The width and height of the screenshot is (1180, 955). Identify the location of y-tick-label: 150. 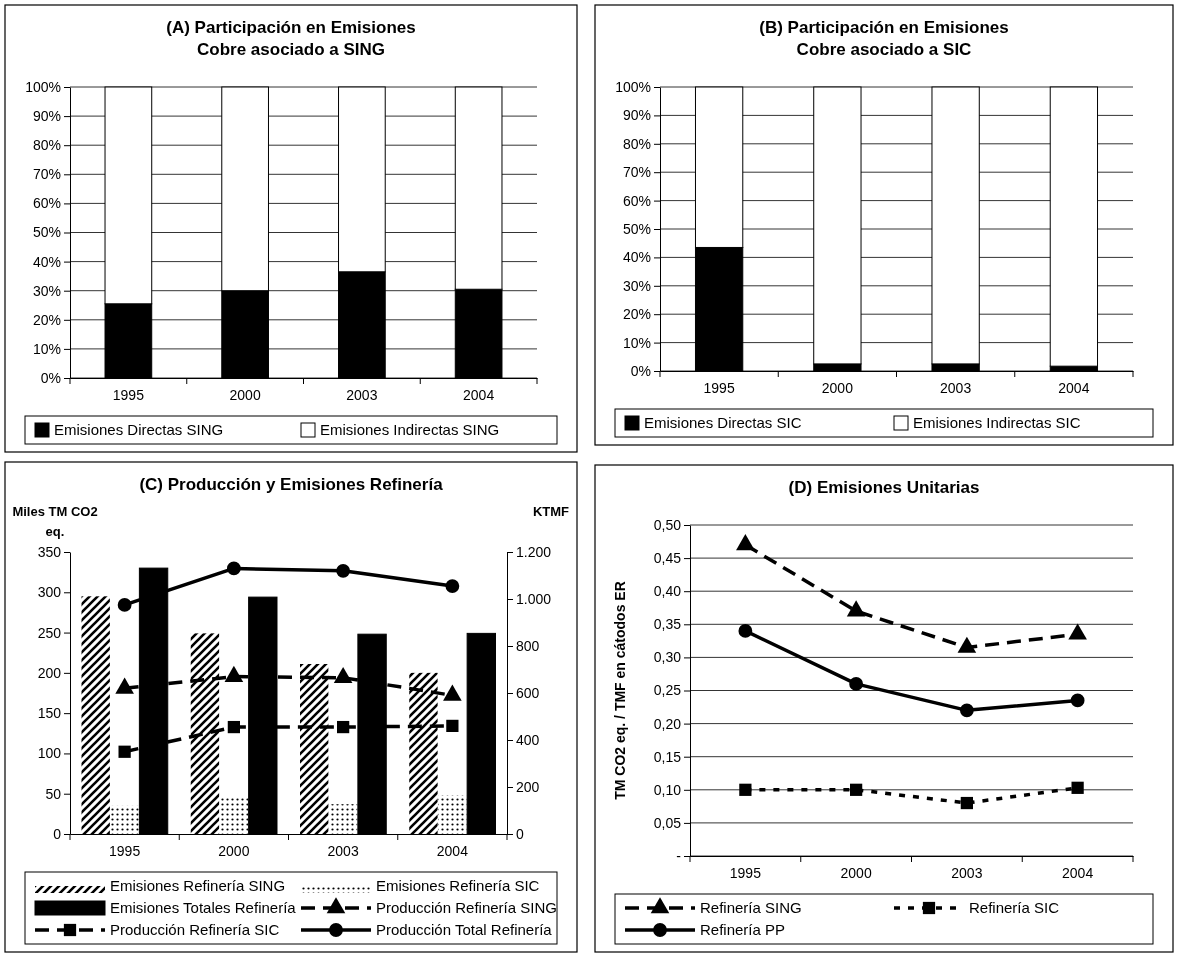
(49, 713).